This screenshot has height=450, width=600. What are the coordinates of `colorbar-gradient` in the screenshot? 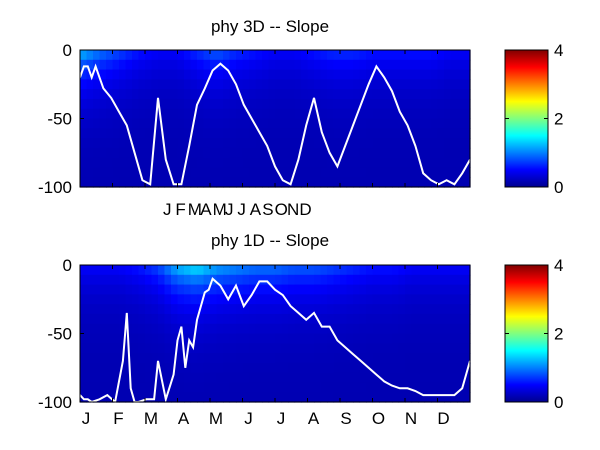 It's located at (526, 118).